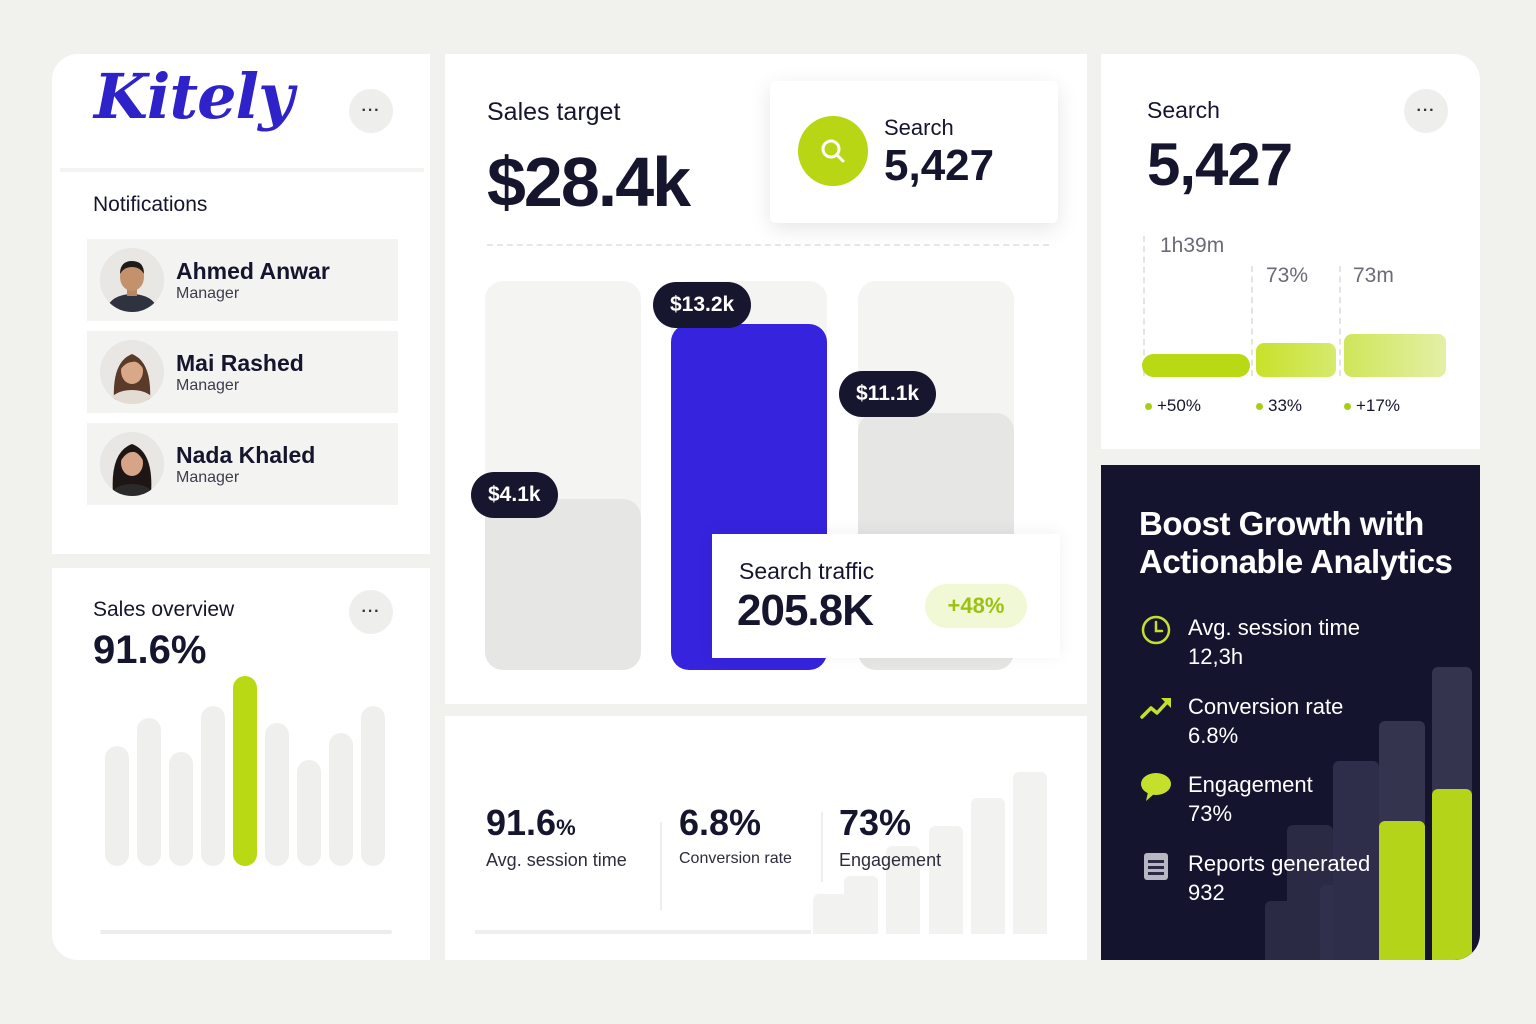  Describe the element at coordinates (939, 165) in the screenshot. I see `search-popup-value: 5,427` at that location.